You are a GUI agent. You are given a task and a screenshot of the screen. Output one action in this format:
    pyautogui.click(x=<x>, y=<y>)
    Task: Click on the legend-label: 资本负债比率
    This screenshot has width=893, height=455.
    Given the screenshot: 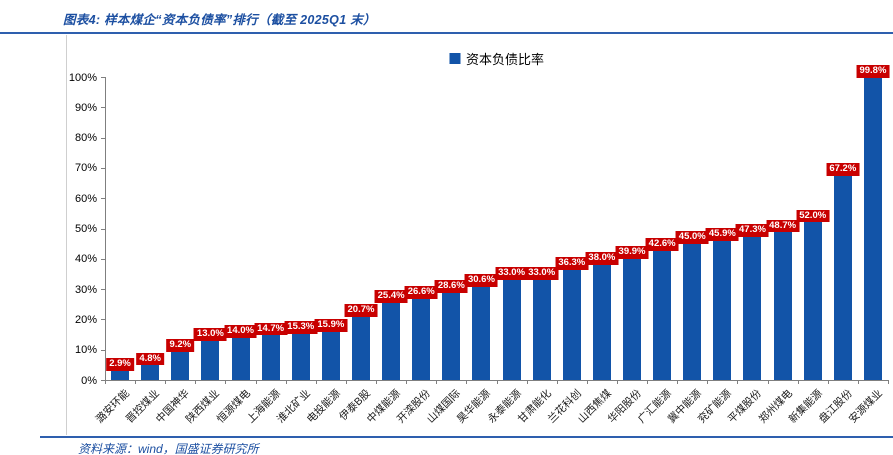 What is the action you would take?
    pyautogui.click(x=505, y=59)
    